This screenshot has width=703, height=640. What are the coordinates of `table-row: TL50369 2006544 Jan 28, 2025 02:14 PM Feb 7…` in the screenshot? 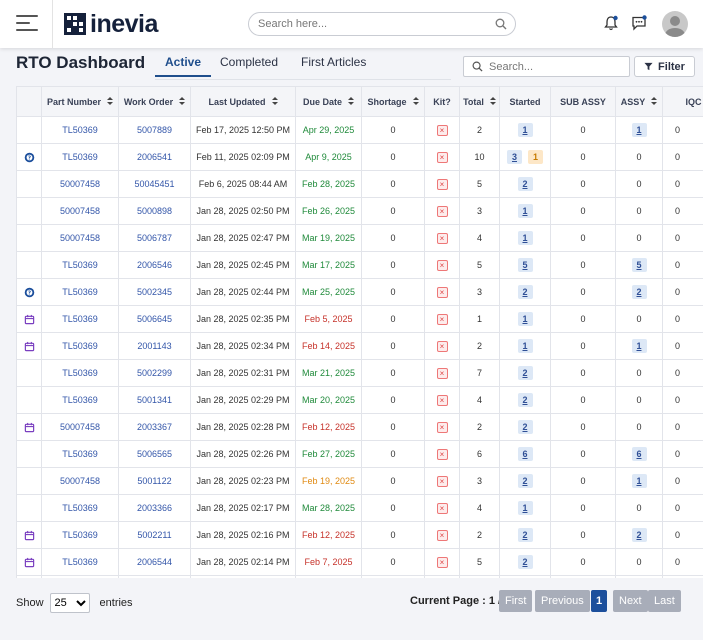 It's located at (359, 562).